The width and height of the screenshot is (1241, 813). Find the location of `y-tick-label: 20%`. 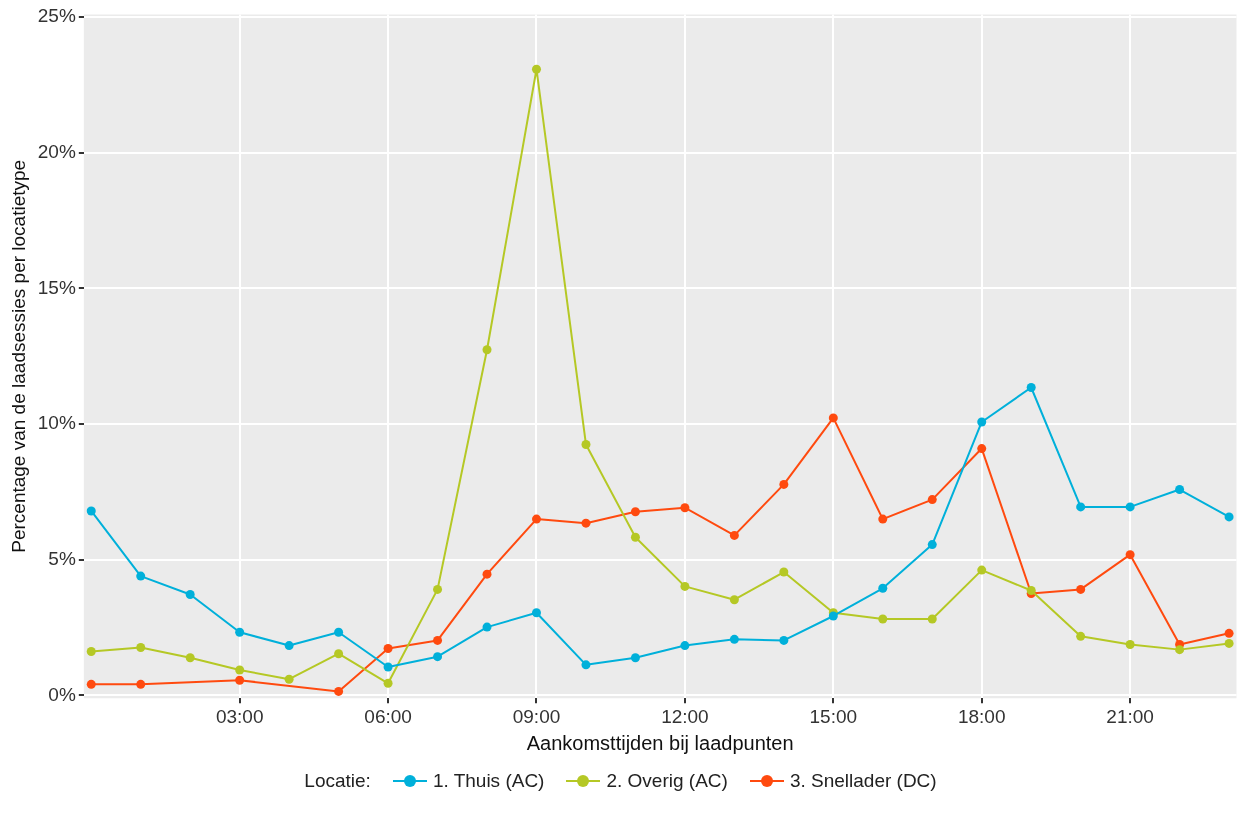

y-tick-label: 20% is located at coordinates (56, 152).